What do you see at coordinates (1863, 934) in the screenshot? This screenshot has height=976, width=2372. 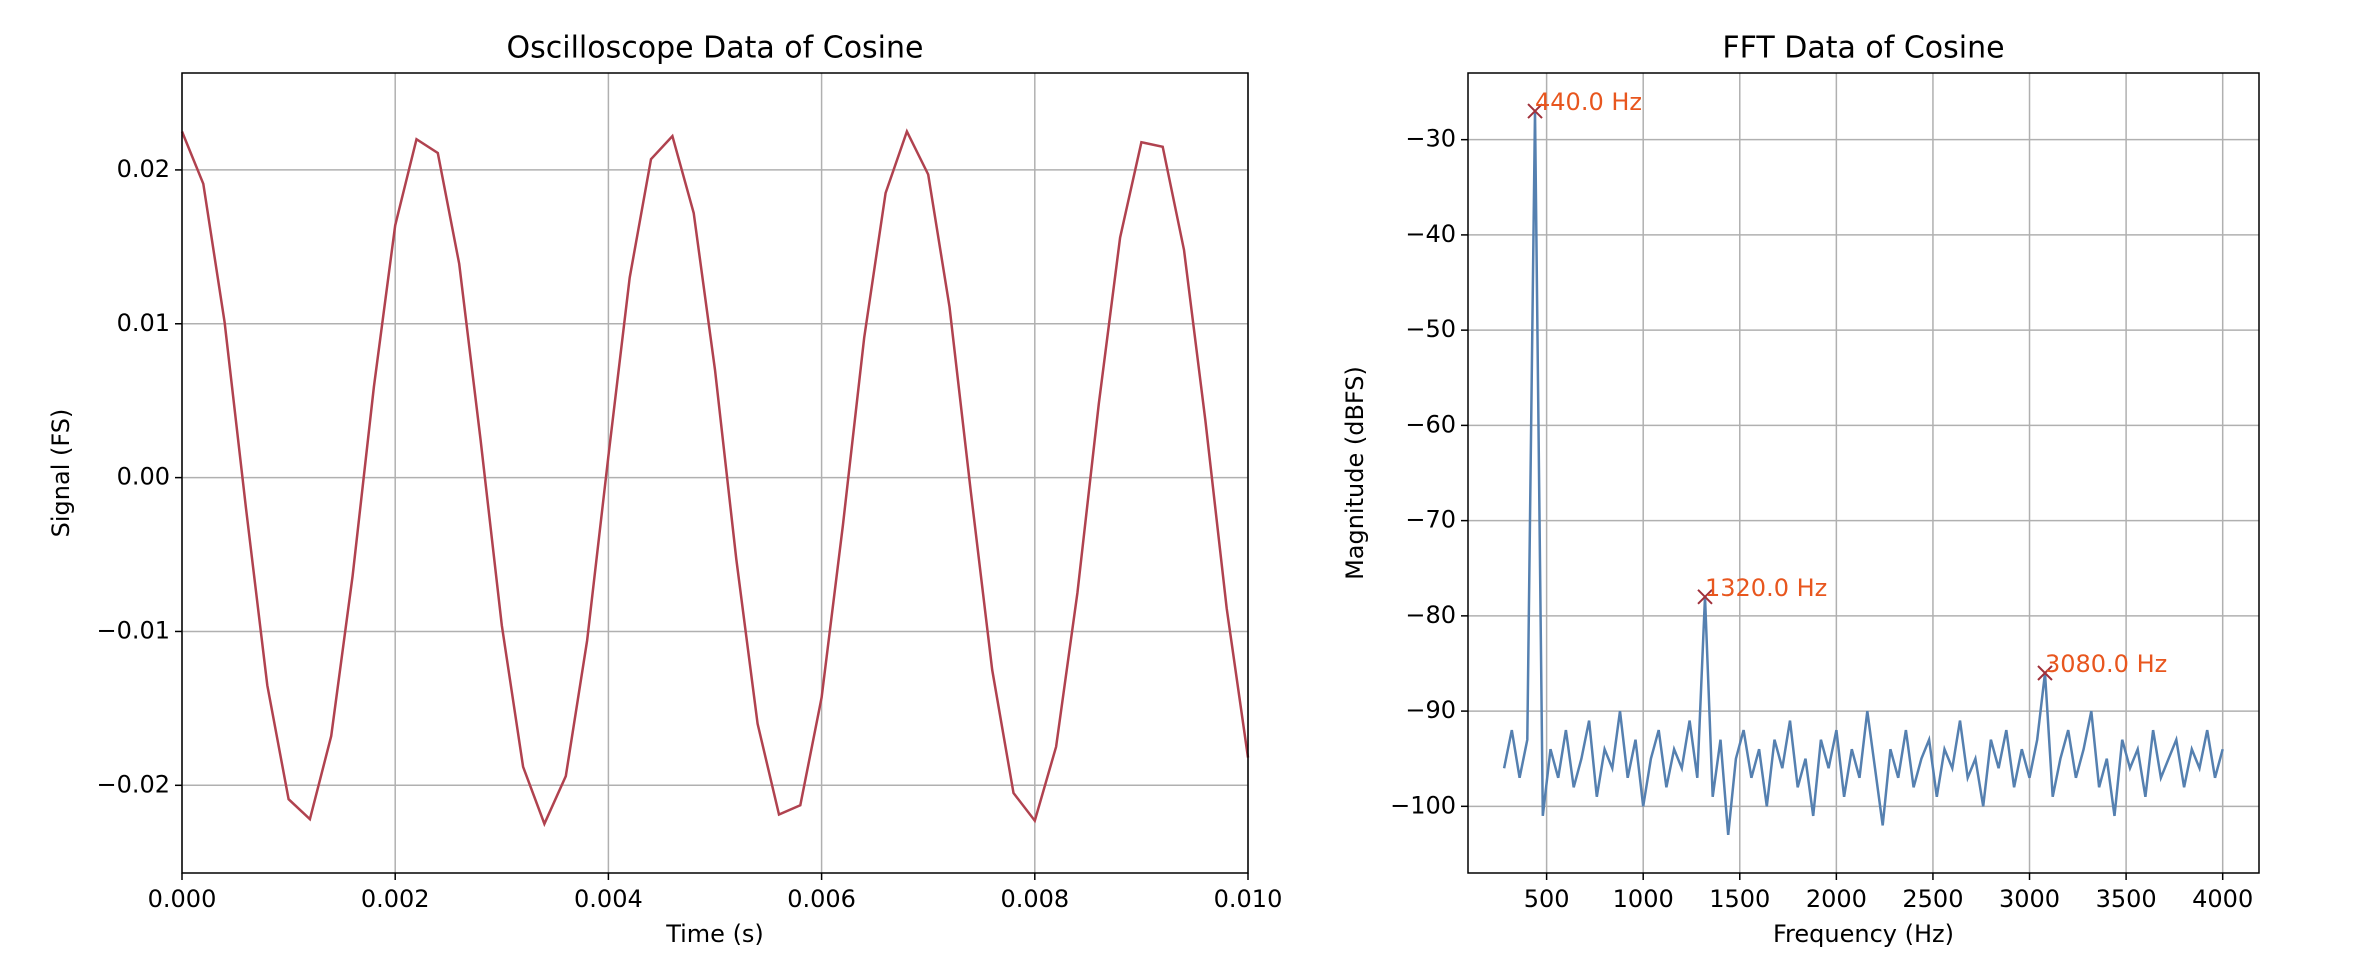 I see `x-axis-label: Frequency (Hz)` at bounding box center [1863, 934].